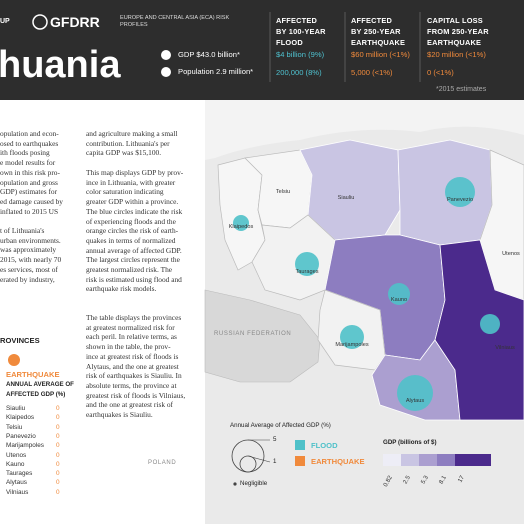 This screenshot has height=524, width=524. I want to click on flood-swatch, so click(300, 445).